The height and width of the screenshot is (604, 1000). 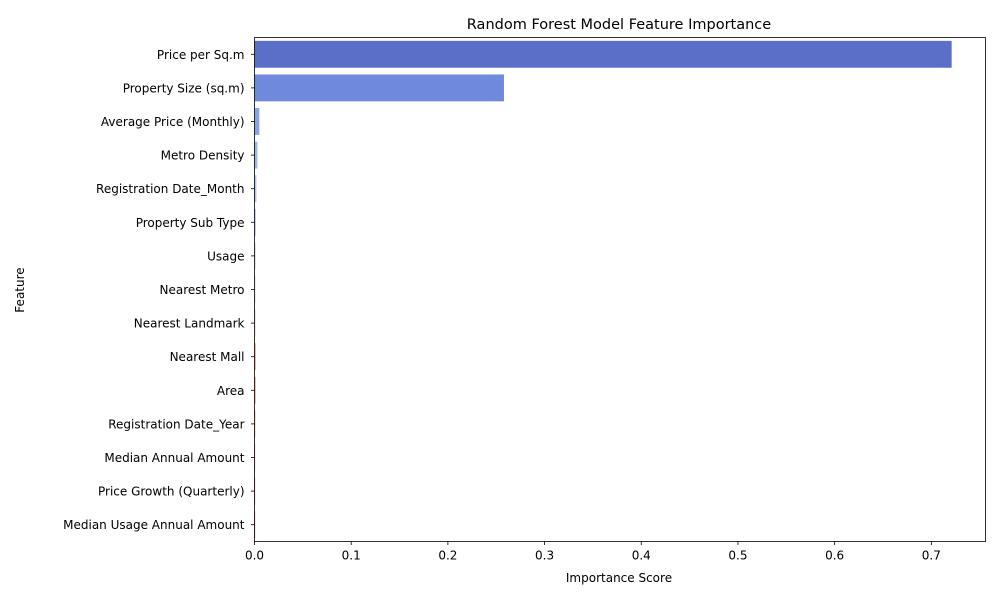 I want to click on y-tick-label: Area, so click(x=231, y=391).